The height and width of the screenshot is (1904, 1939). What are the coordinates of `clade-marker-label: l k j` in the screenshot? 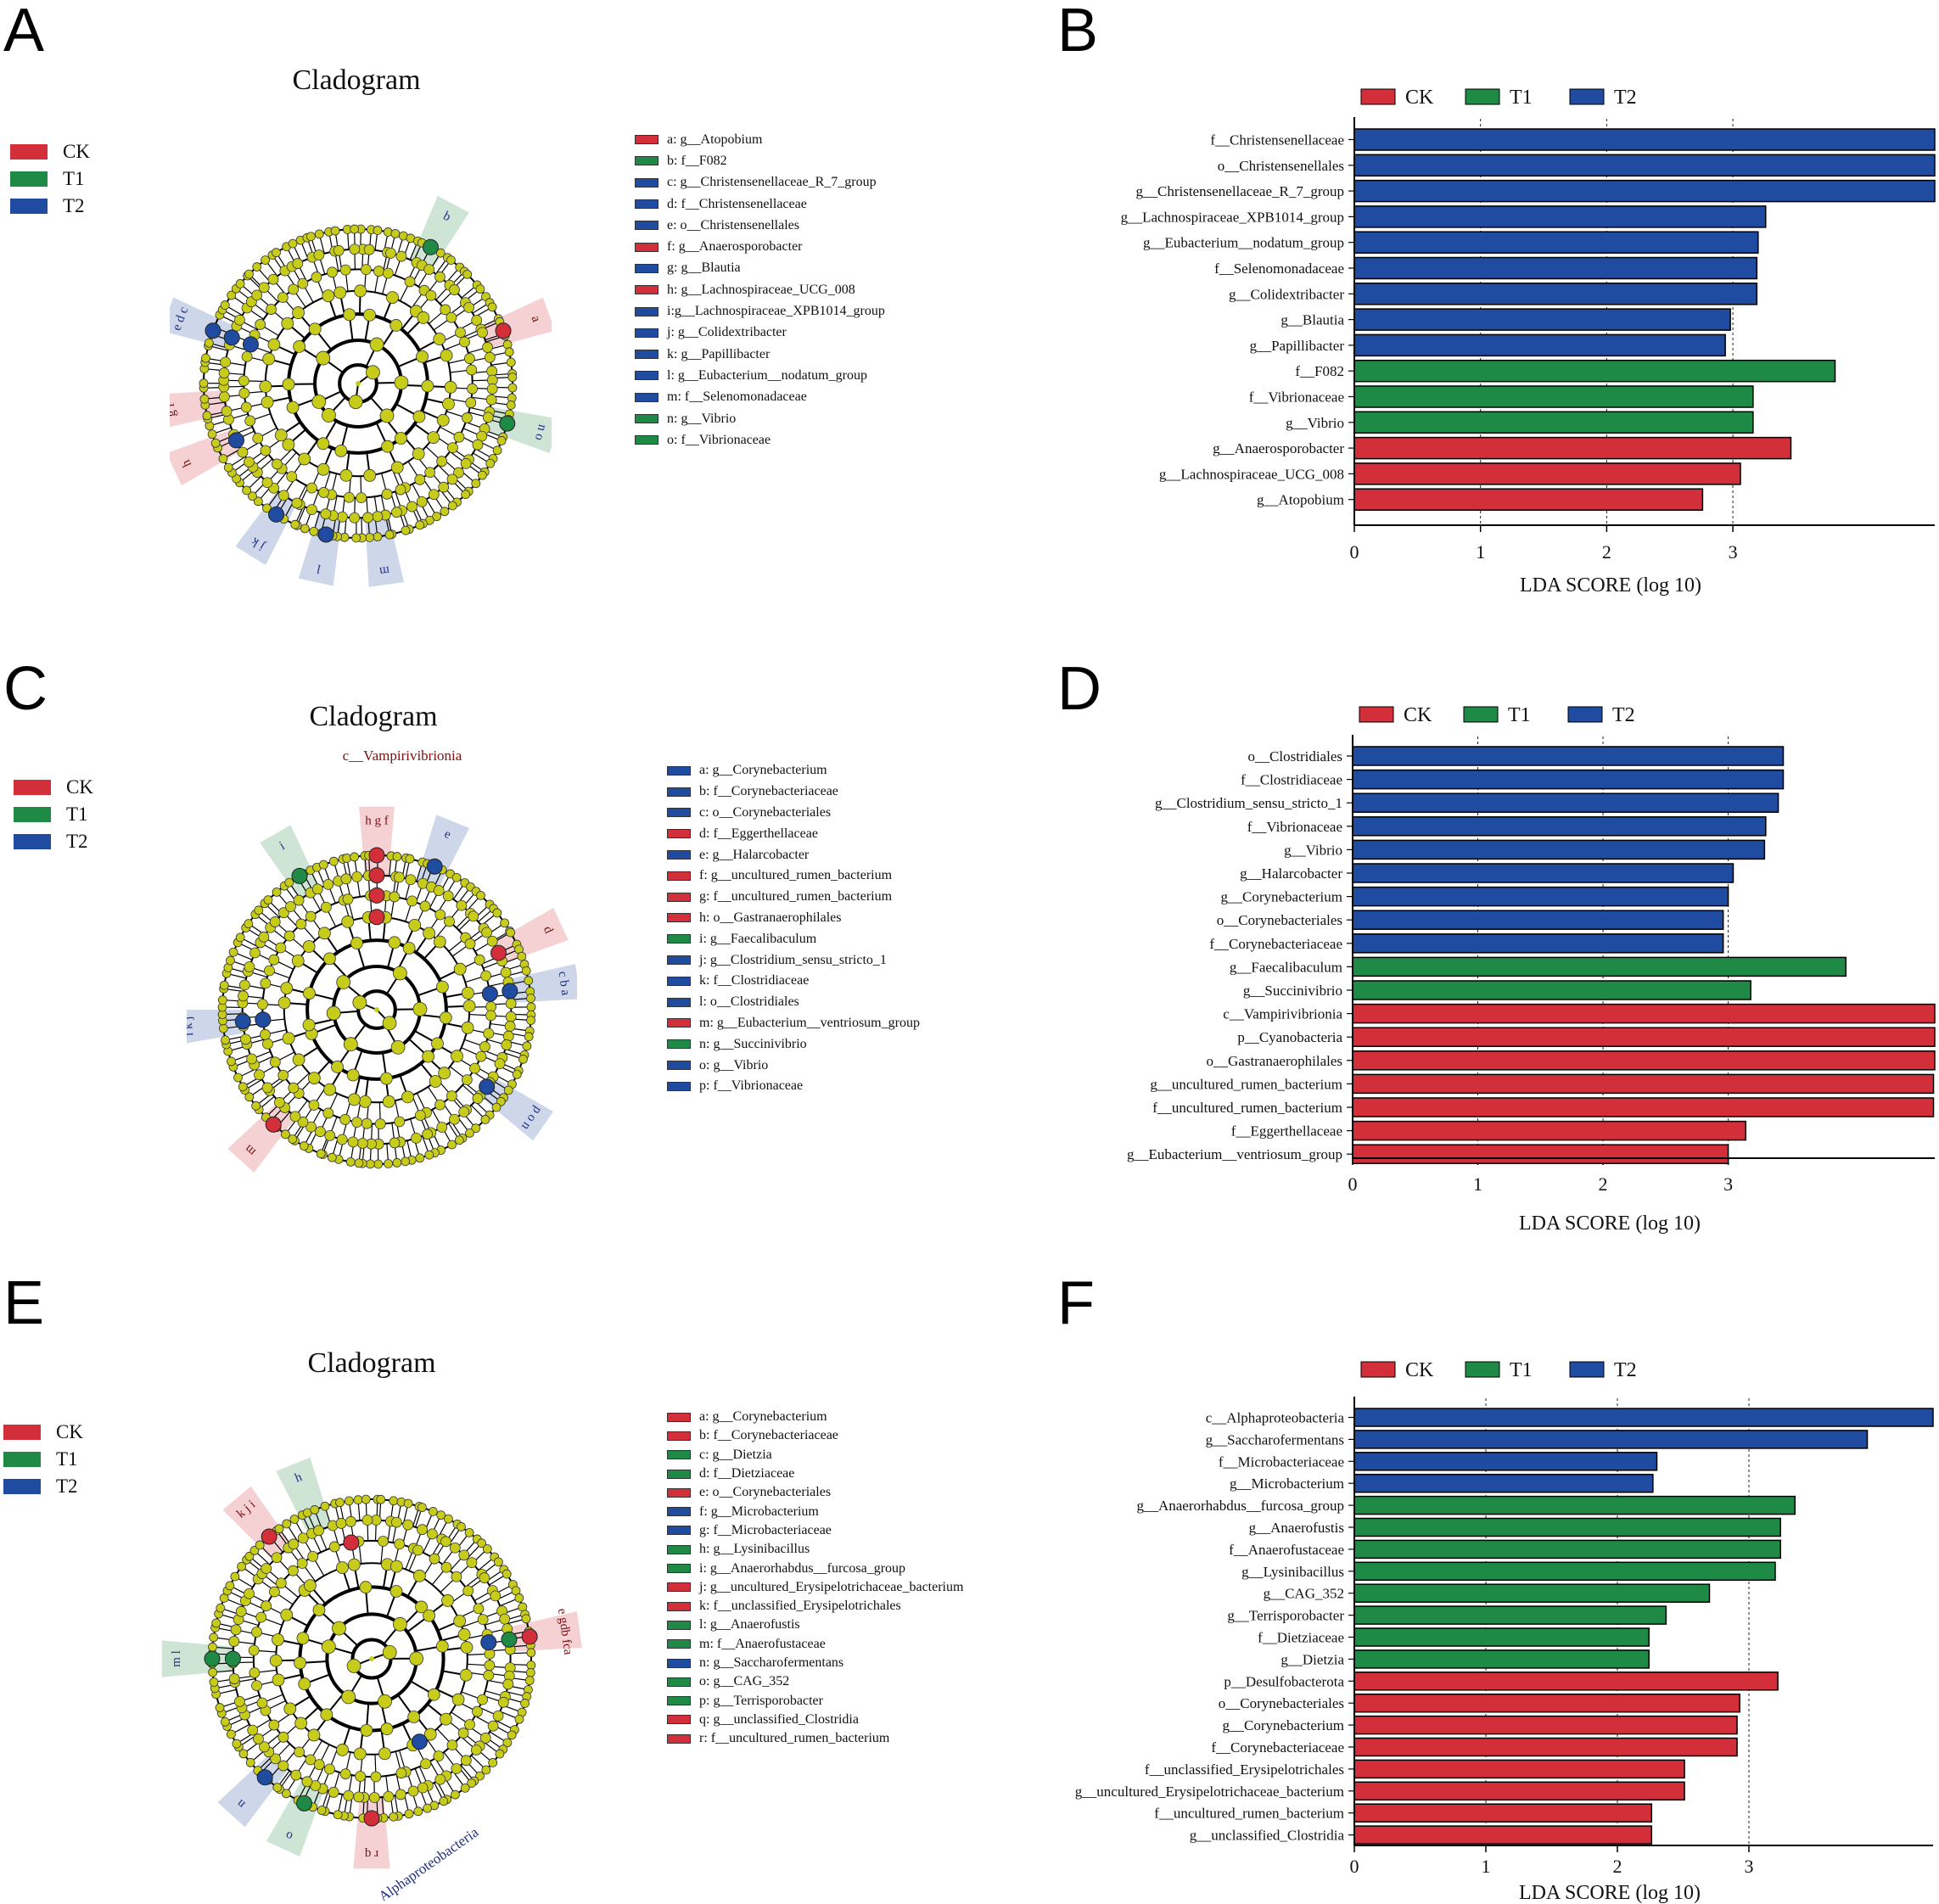 It's located at (191, 1027).